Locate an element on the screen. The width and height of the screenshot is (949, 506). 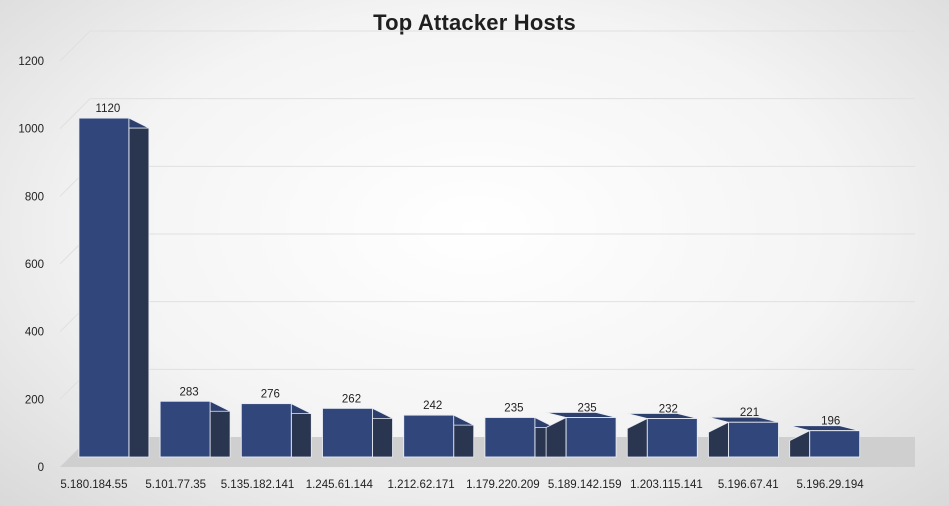
x-tick-label: 5.135.182.141 is located at coordinates (258, 485).